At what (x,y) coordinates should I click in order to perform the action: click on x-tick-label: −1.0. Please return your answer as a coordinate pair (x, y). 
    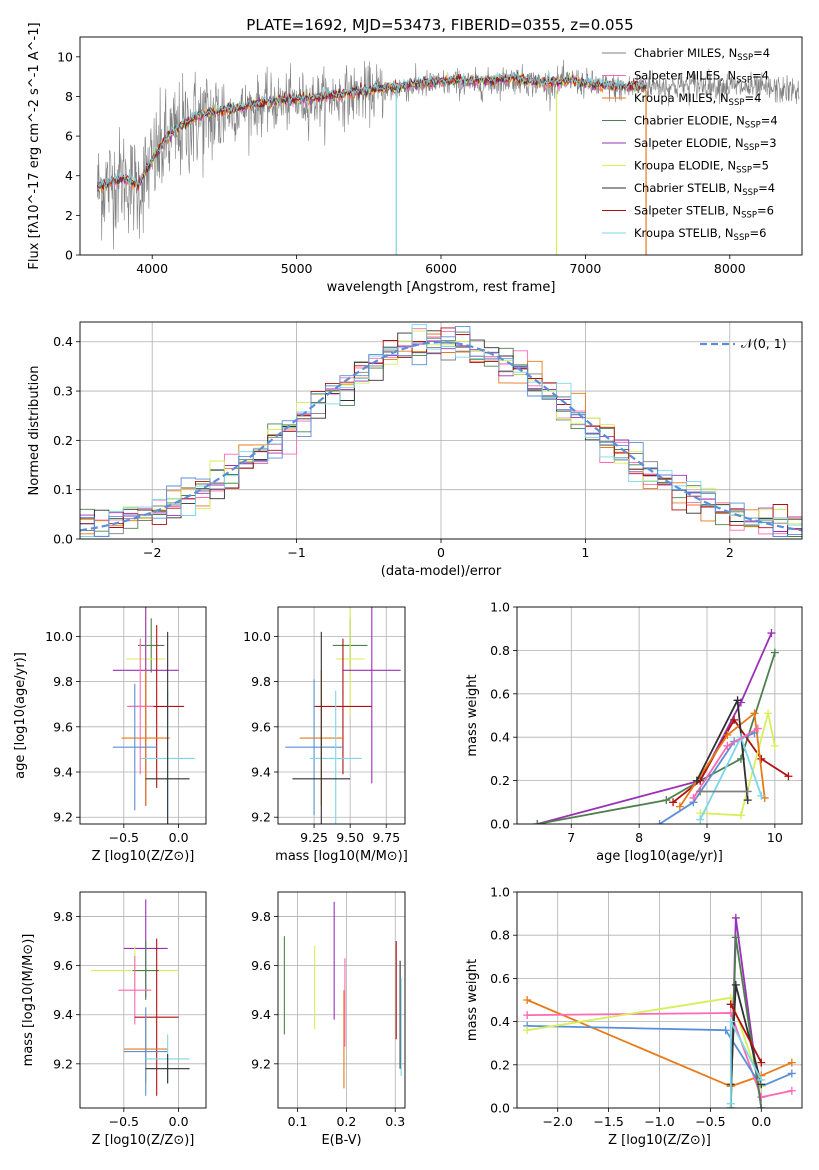
    Looking at the image, I should click on (659, 1121).